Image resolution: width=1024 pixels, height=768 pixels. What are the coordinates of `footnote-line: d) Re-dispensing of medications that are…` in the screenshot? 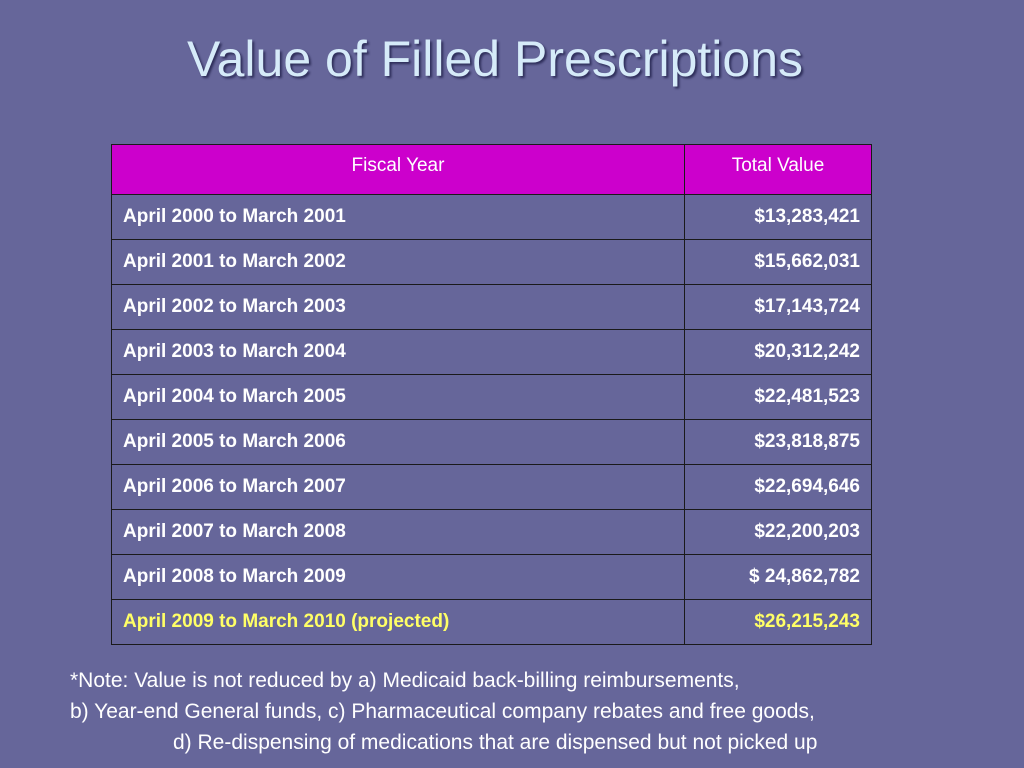 It's located at (495, 742).